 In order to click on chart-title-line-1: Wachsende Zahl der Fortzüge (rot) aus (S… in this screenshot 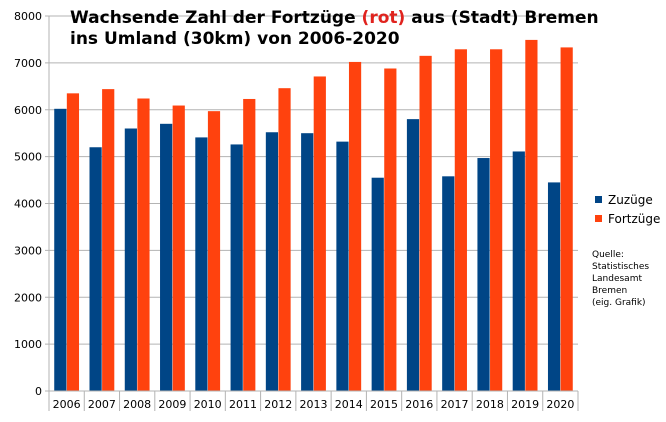, I will do `click(334, 18)`.